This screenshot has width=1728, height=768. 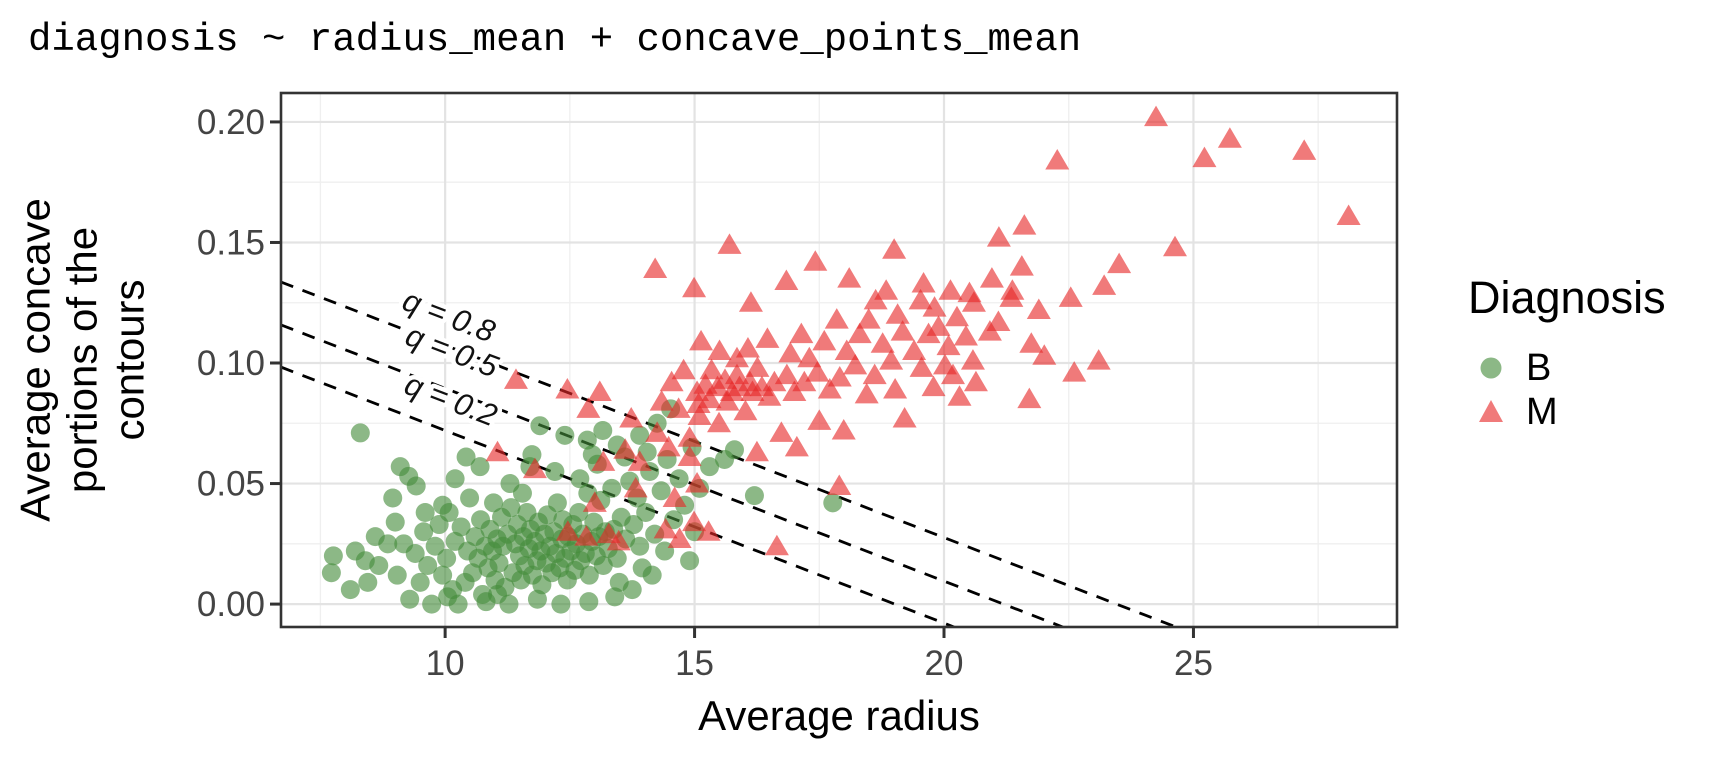 What do you see at coordinates (1491, 411) in the screenshot?
I see `triangle-marker-icon` at bounding box center [1491, 411].